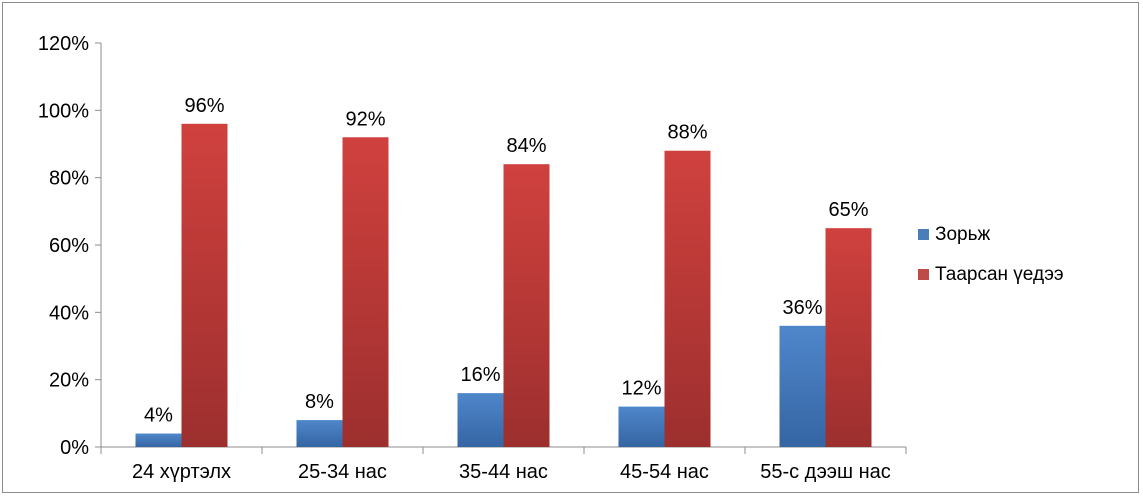 The width and height of the screenshot is (1143, 499). Describe the element at coordinates (664, 472) in the screenshot. I see `x-tick-label: 45-54 нас` at that location.